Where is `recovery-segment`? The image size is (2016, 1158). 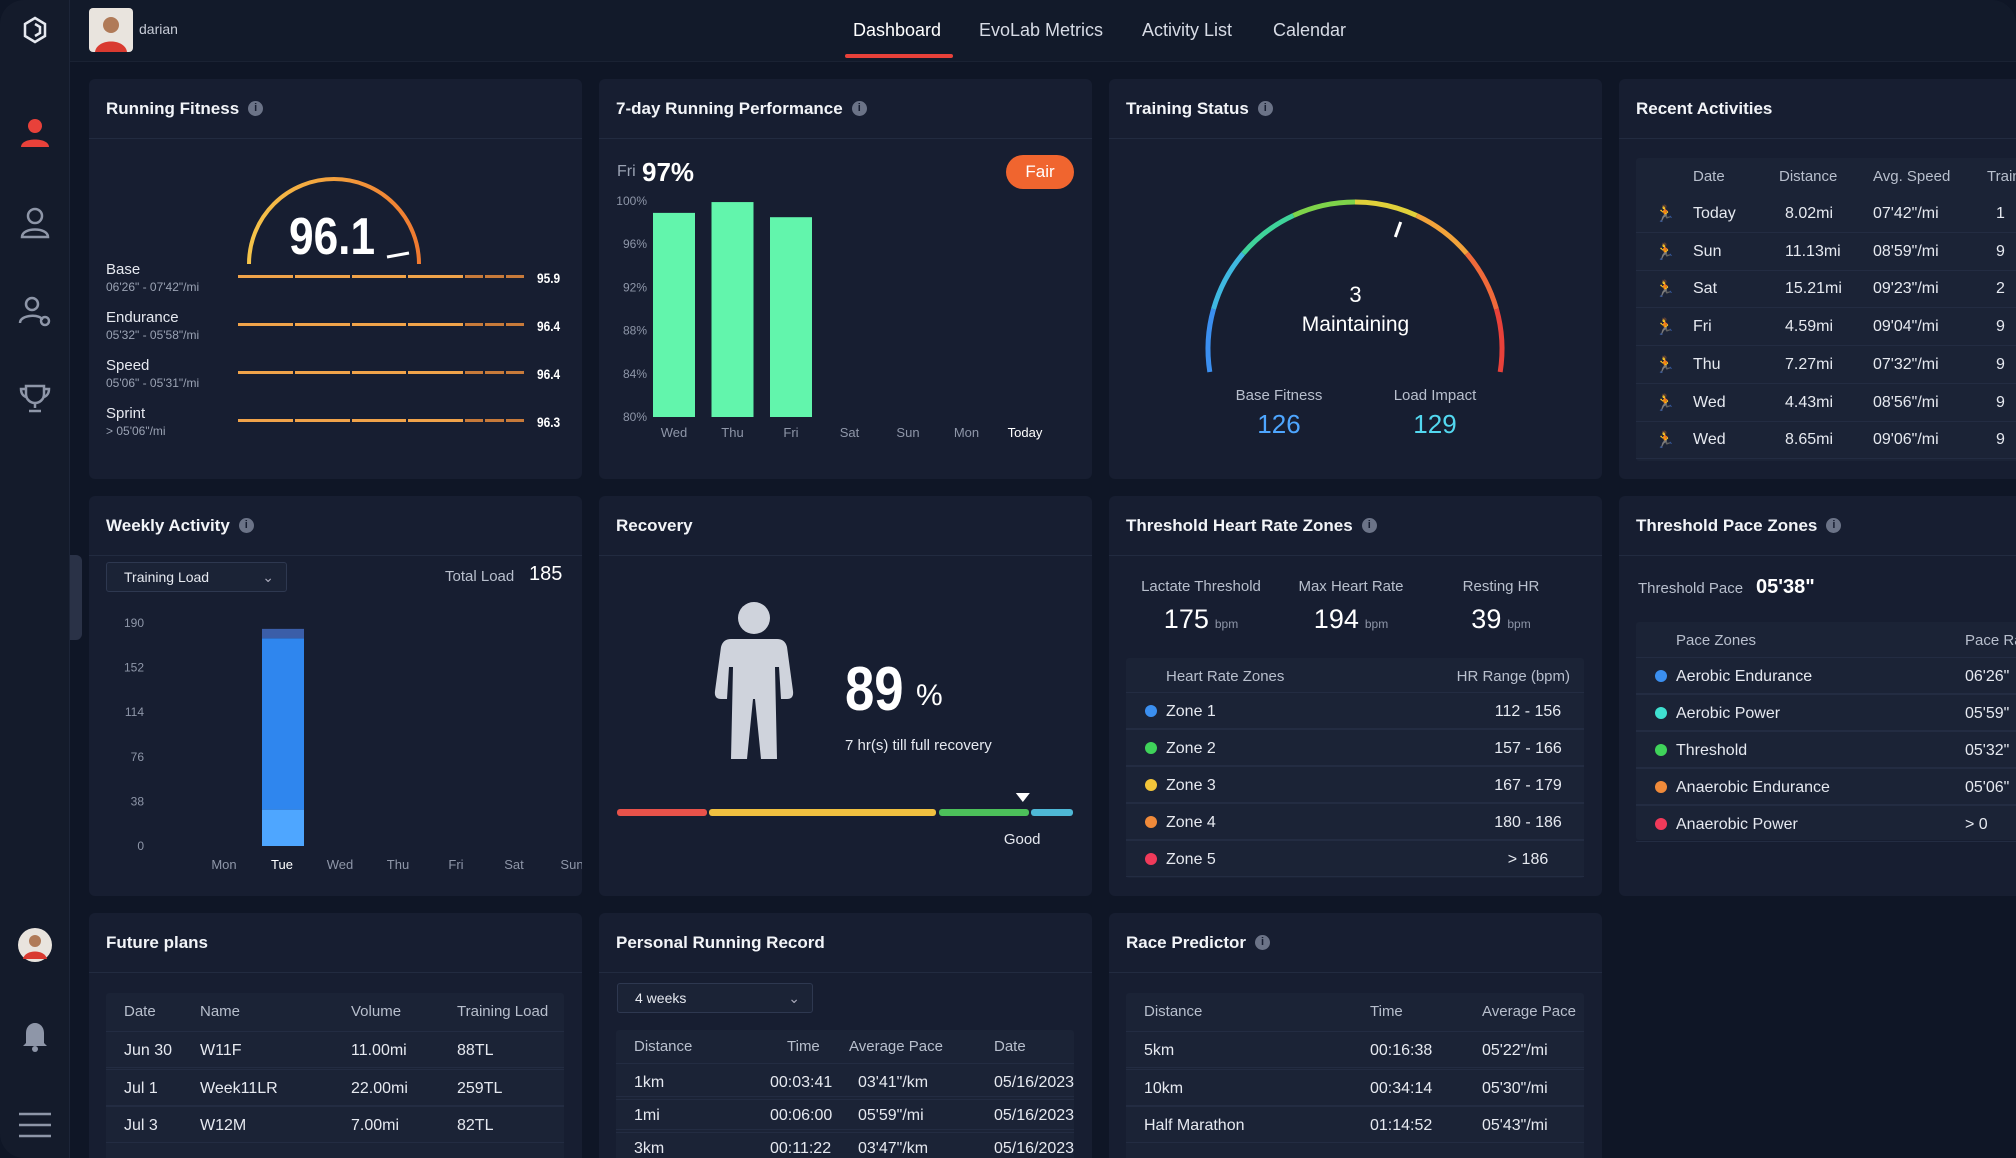
recovery-segment is located at coordinates (822, 812).